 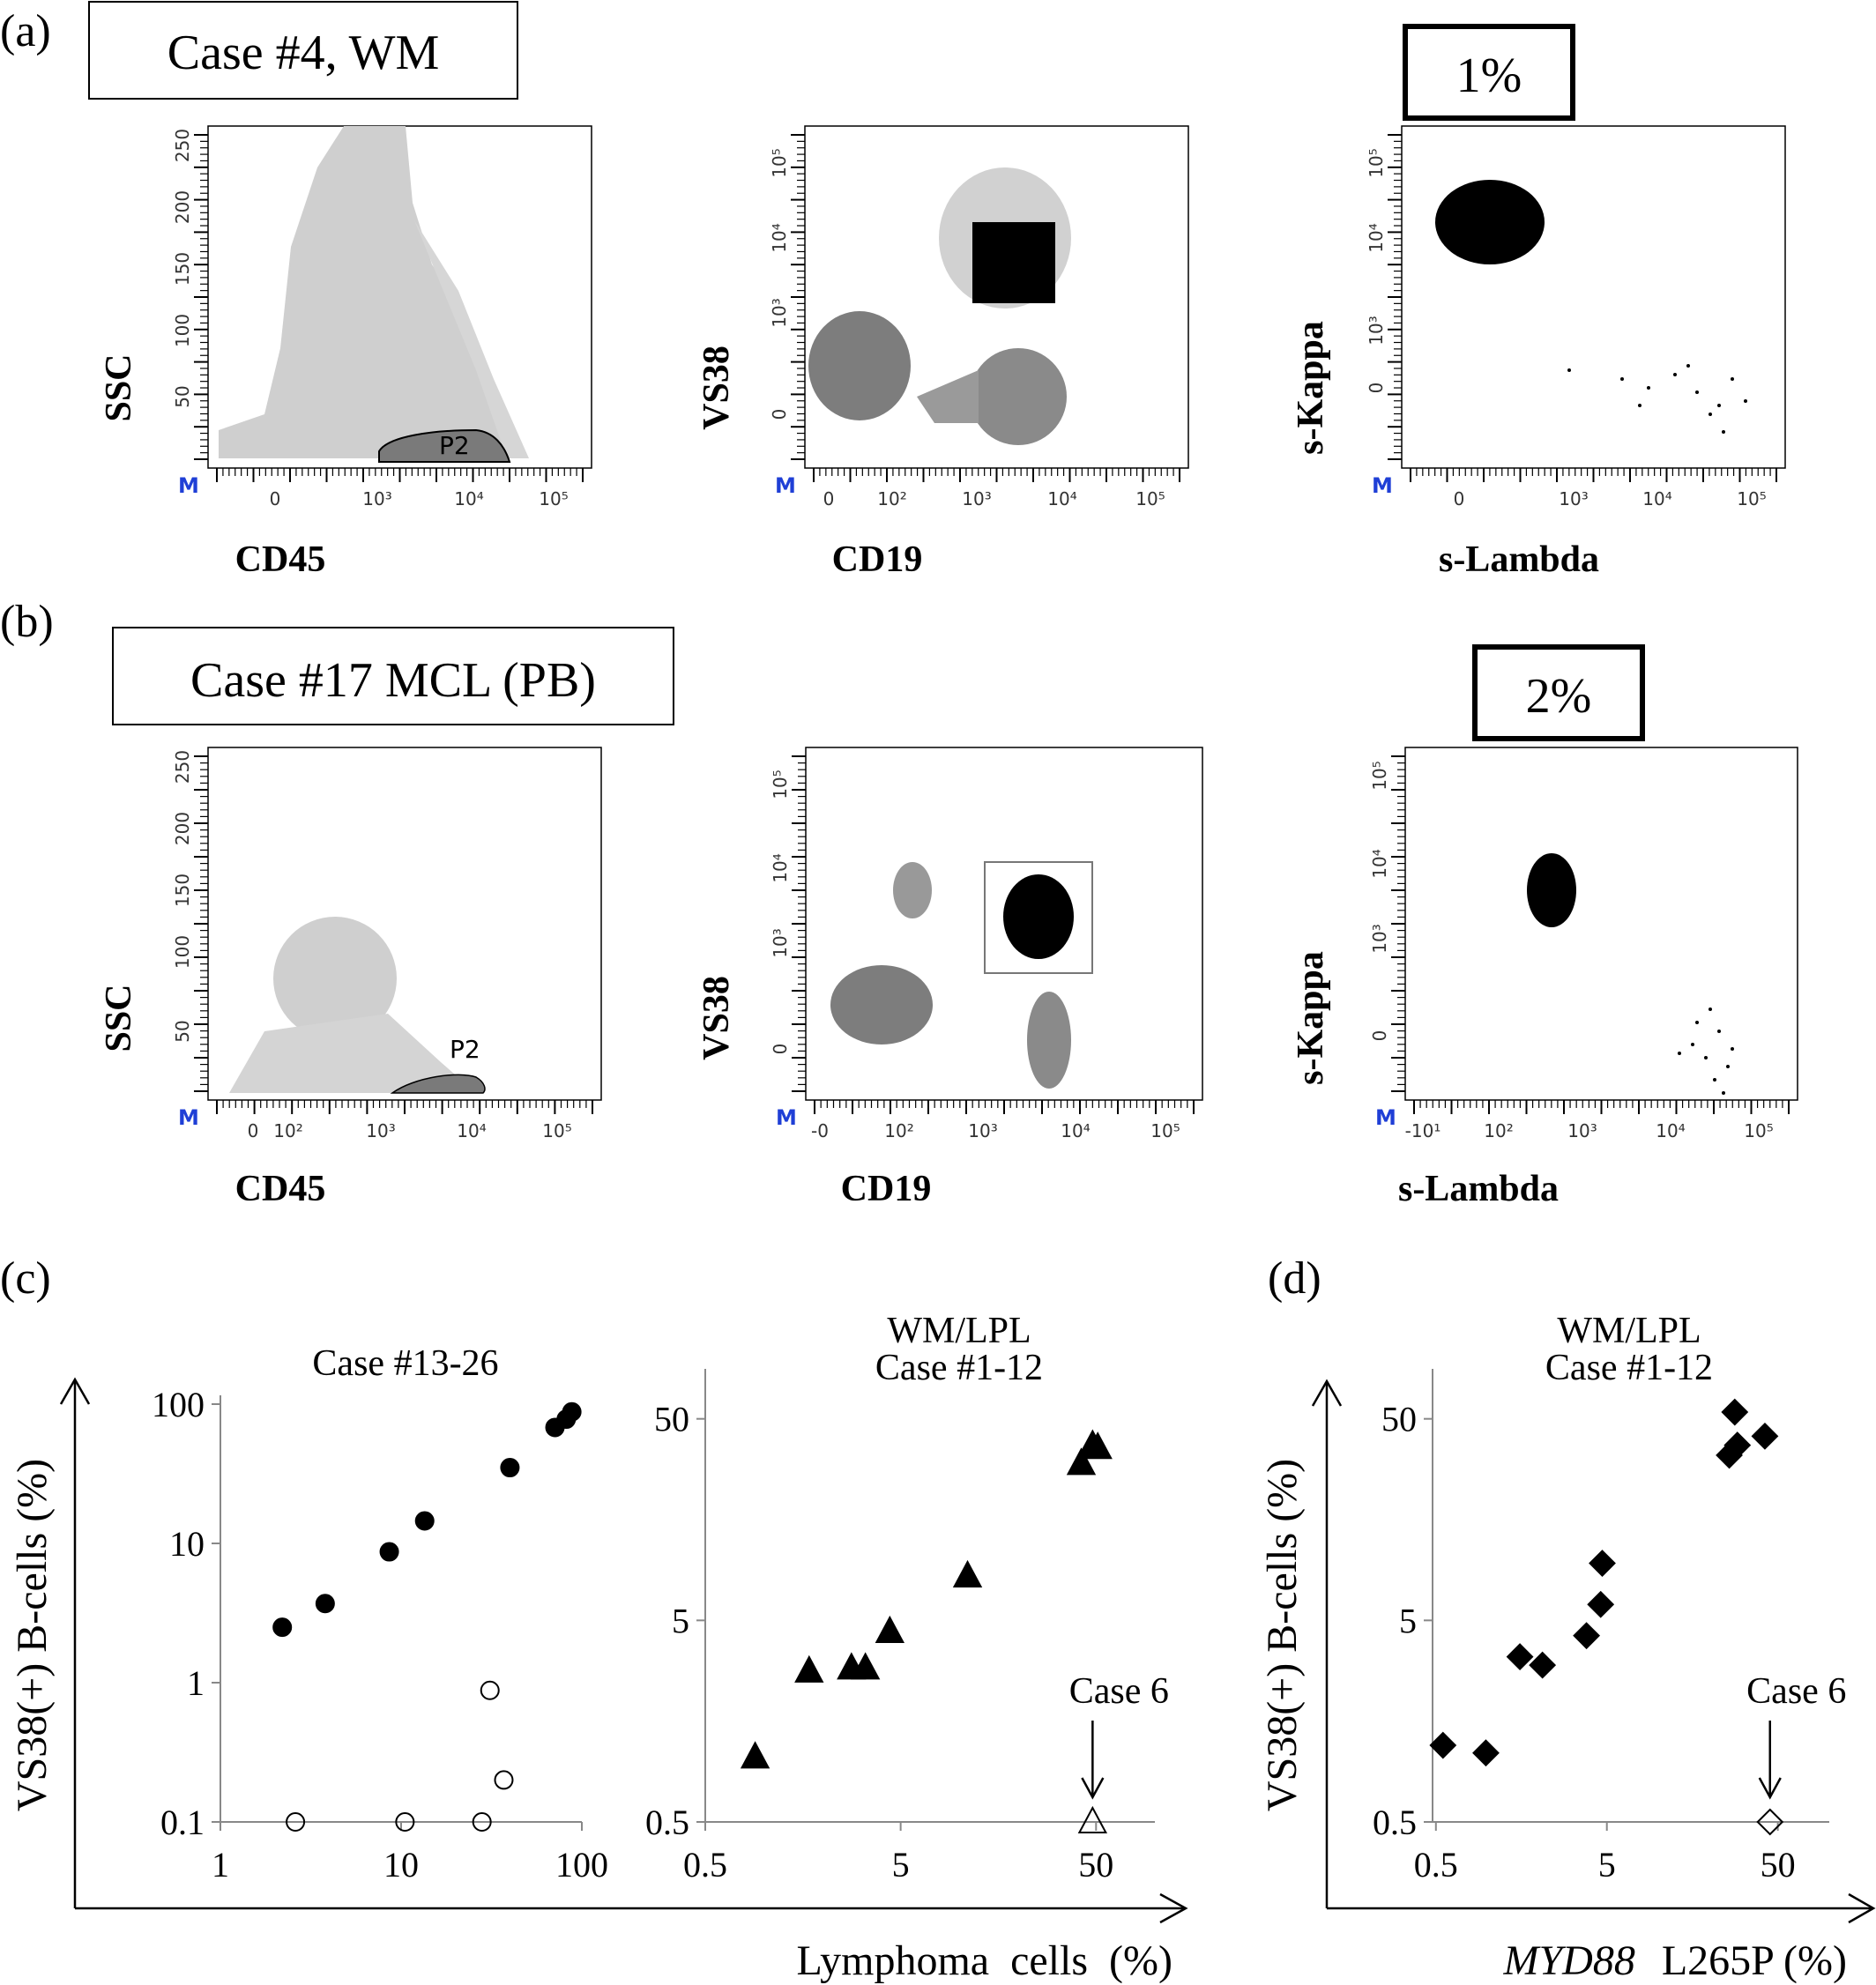 I want to click on panel-d-x-axis-label: MYD88 L265P (%), so click(x=1674, y=1960).